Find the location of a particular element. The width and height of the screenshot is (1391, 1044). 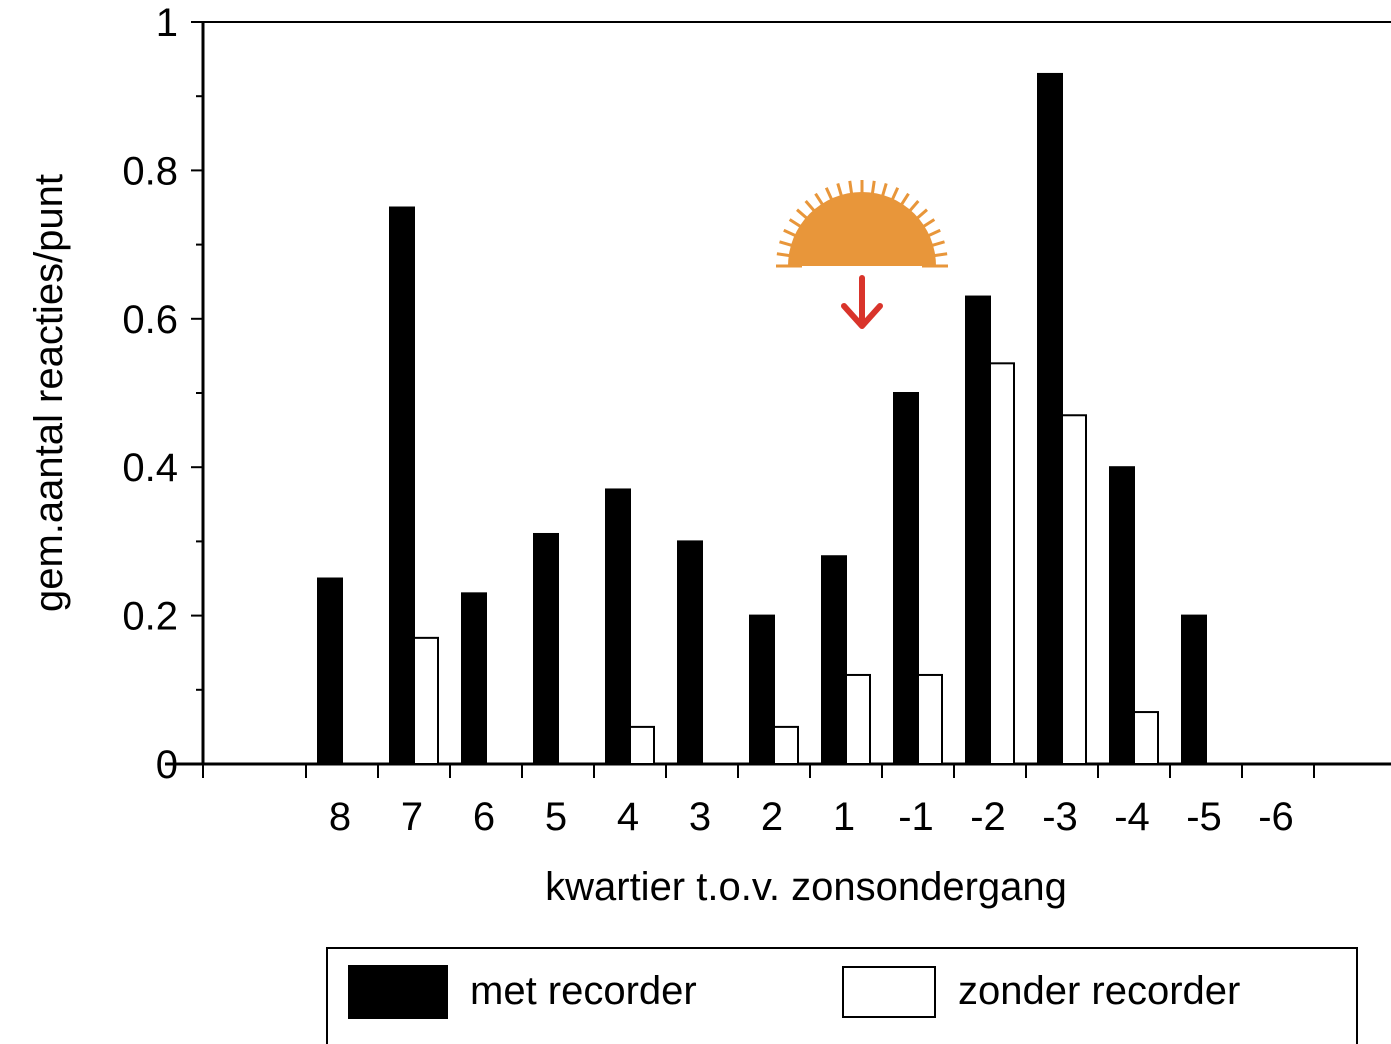

x-tick-label: 7 is located at coordinates (412, 817).